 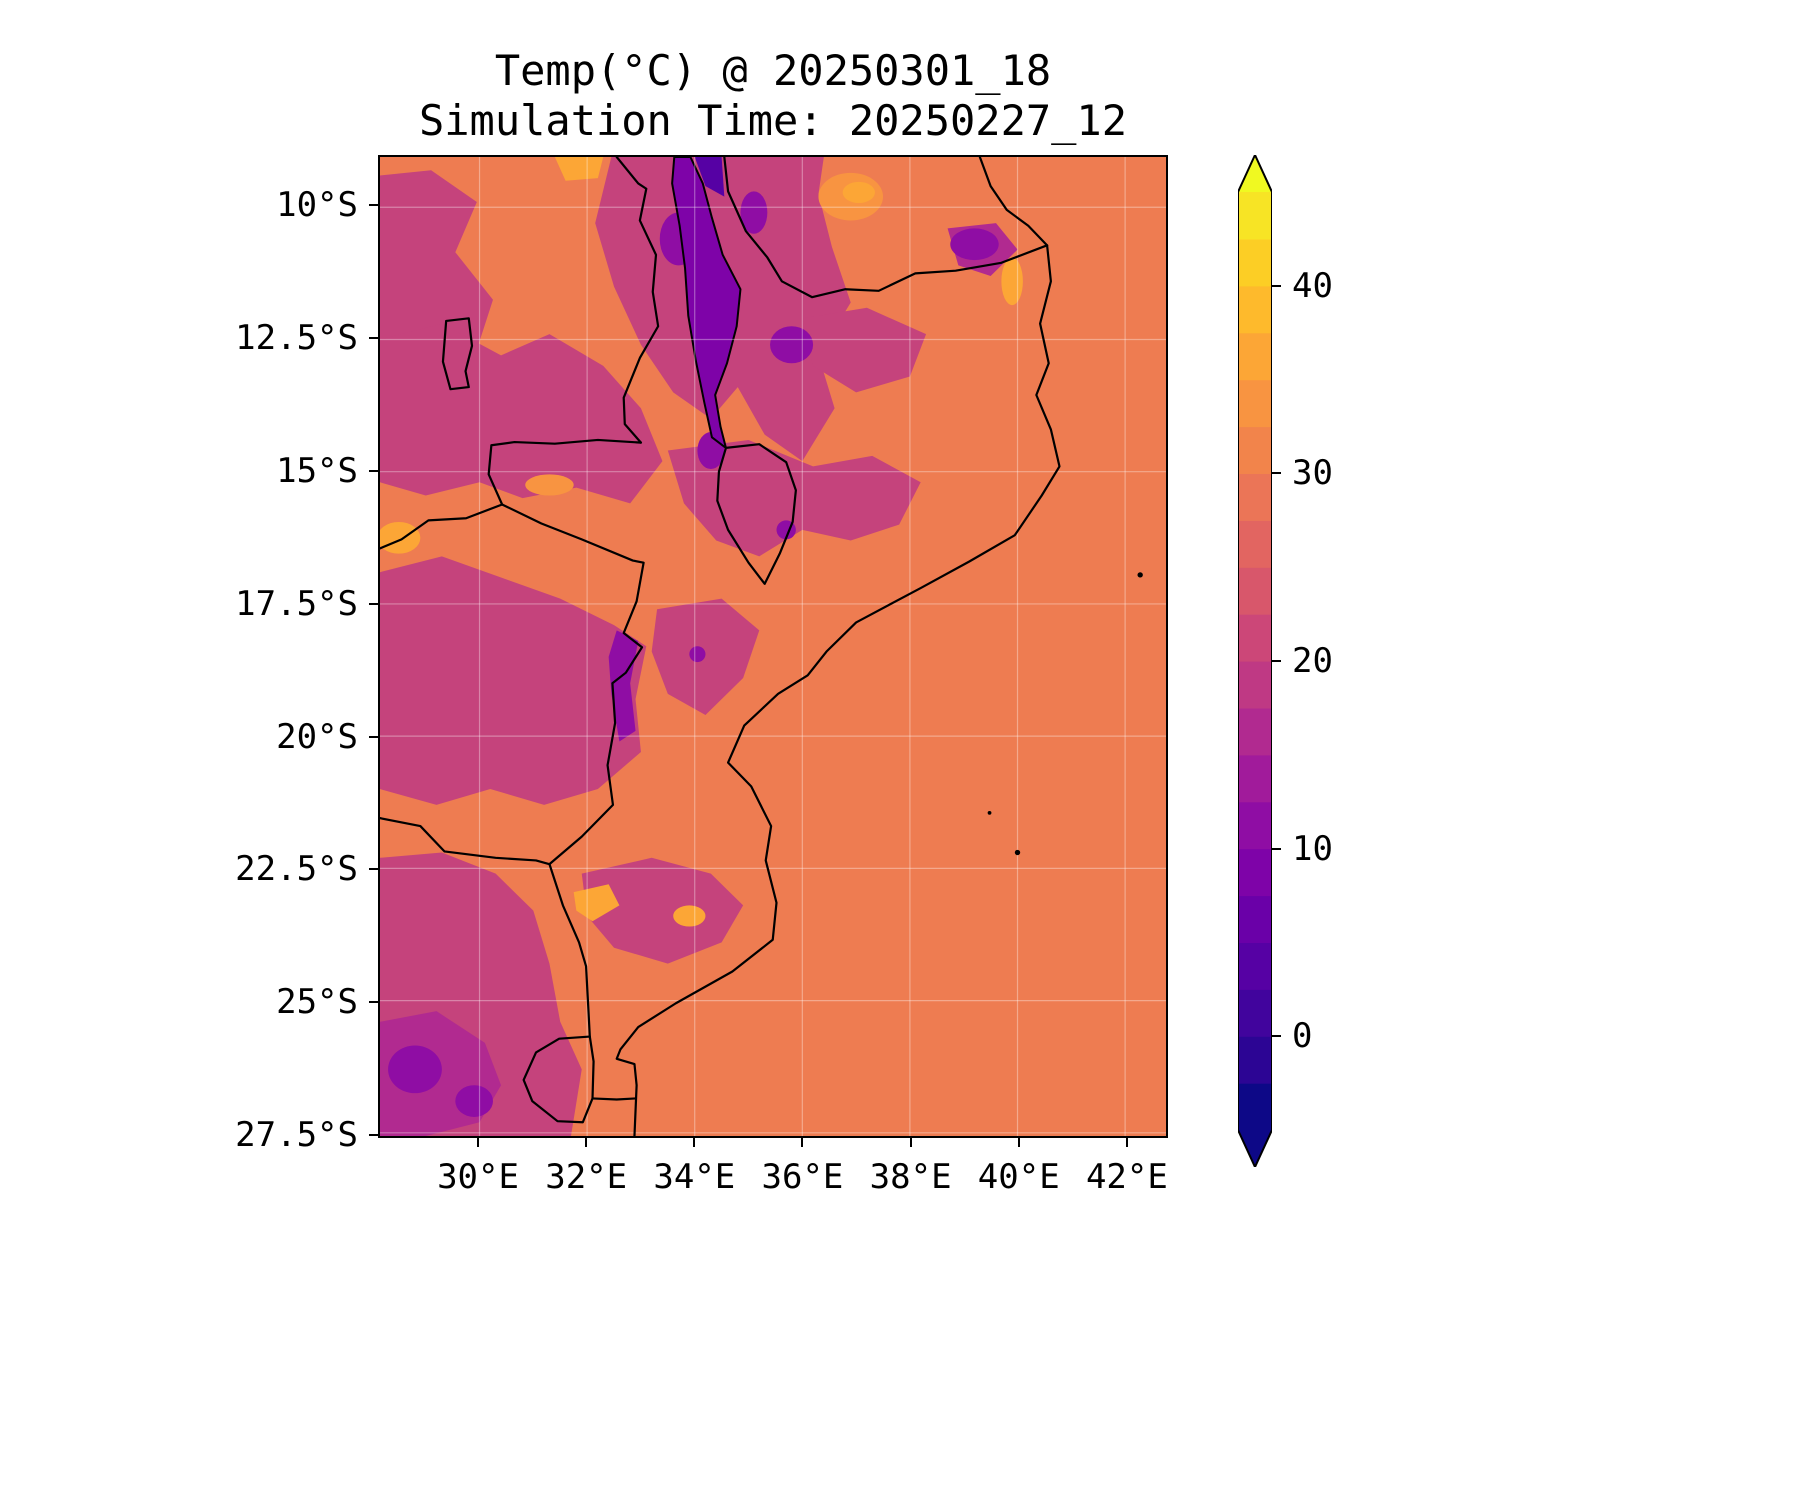 What do you see at coordinates (989, 812) in the screenshot?
I see `bassas-da-india-island` at bounding box center [989, 812].